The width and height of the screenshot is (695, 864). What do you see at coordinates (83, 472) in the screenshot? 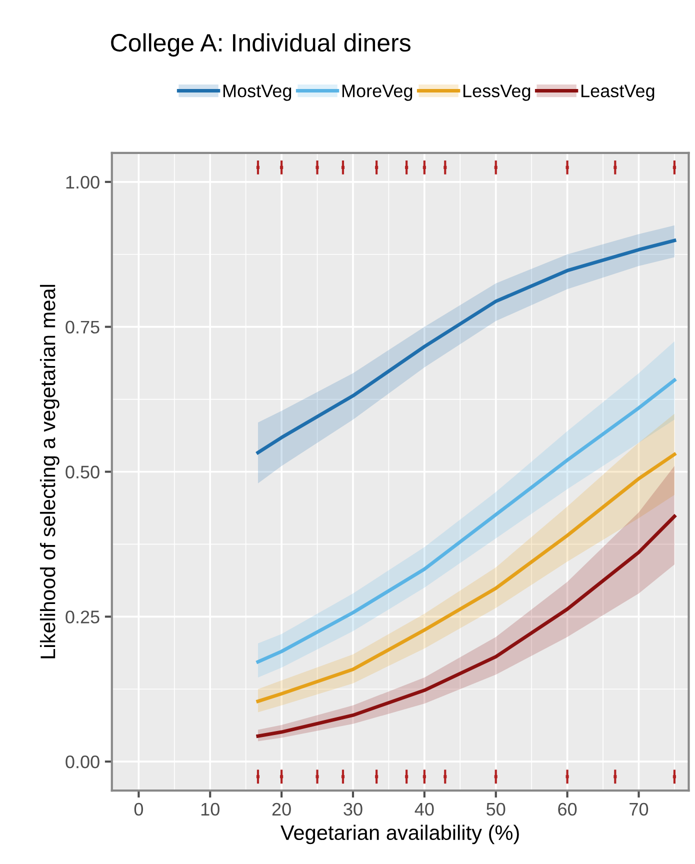
I see `y-tick-label: 0.50` at bounding box center [83, 472].